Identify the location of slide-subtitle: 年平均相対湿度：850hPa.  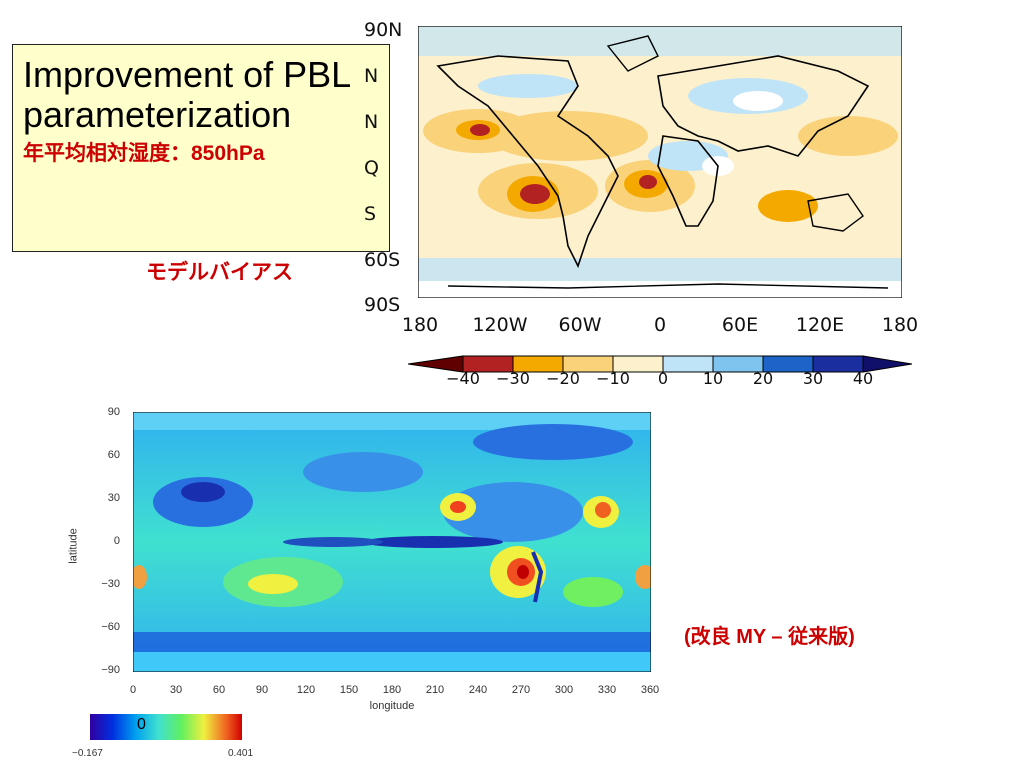
(144, 153).